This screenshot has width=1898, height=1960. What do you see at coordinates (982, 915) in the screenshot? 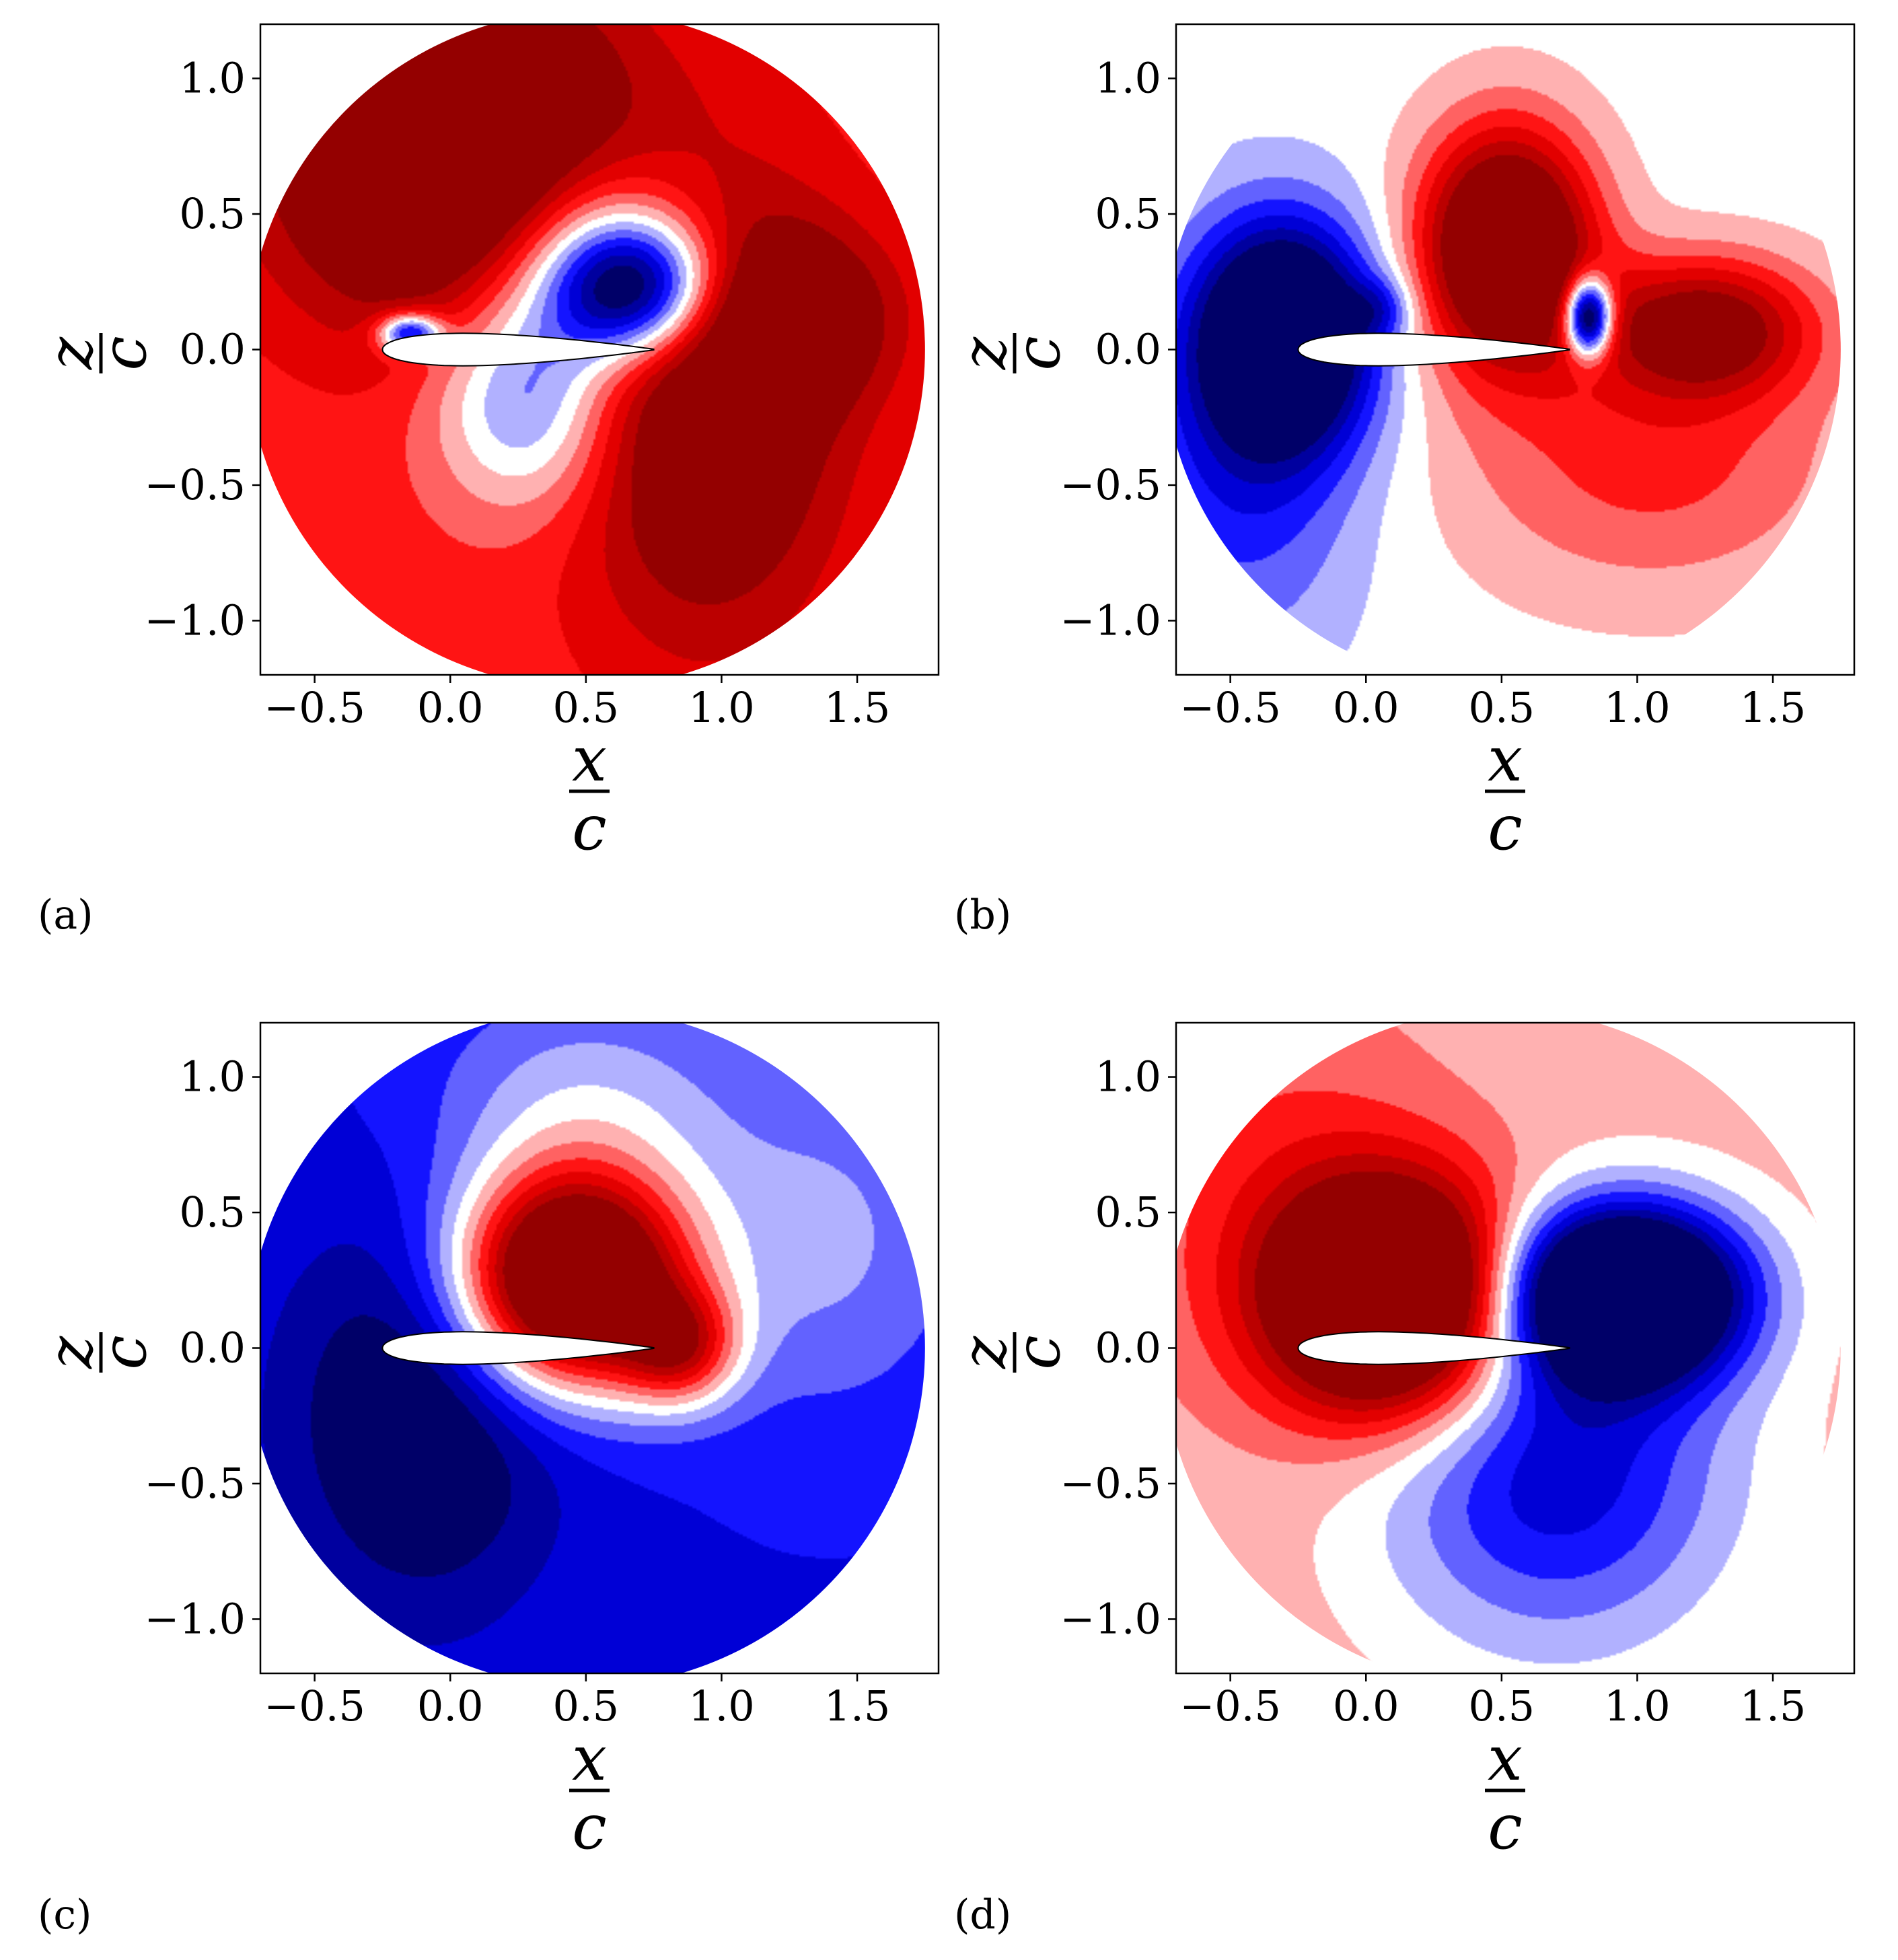
I see `panel-label: (b)` at bounding box center [982, 915].